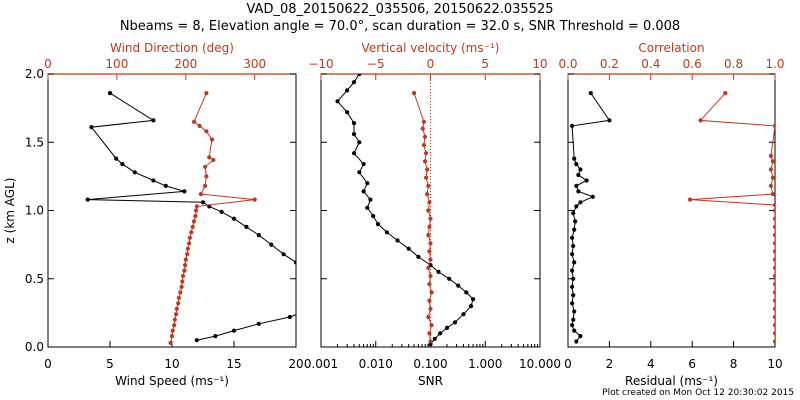  Describe the element at coordinates (295, 364) in the screenshot. I see `panel-wind-bottom-tick-label: 20` at that location.